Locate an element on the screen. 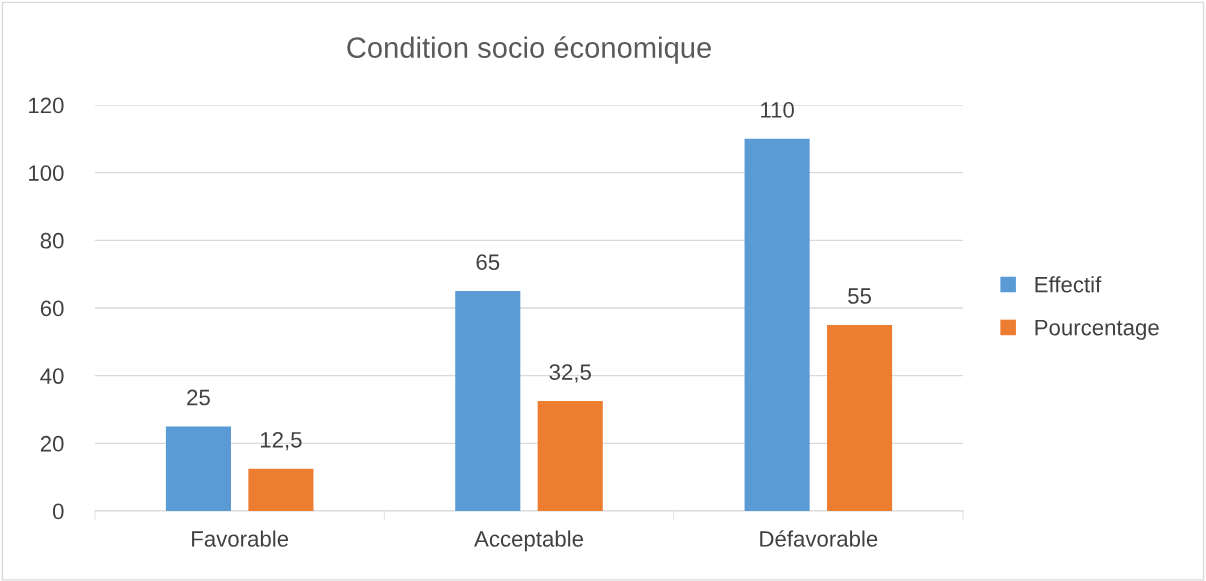 Image resolution: width=1206 pixels, height=581 pixels. y-tick-label: 60 is located at coordinates (52, 308).